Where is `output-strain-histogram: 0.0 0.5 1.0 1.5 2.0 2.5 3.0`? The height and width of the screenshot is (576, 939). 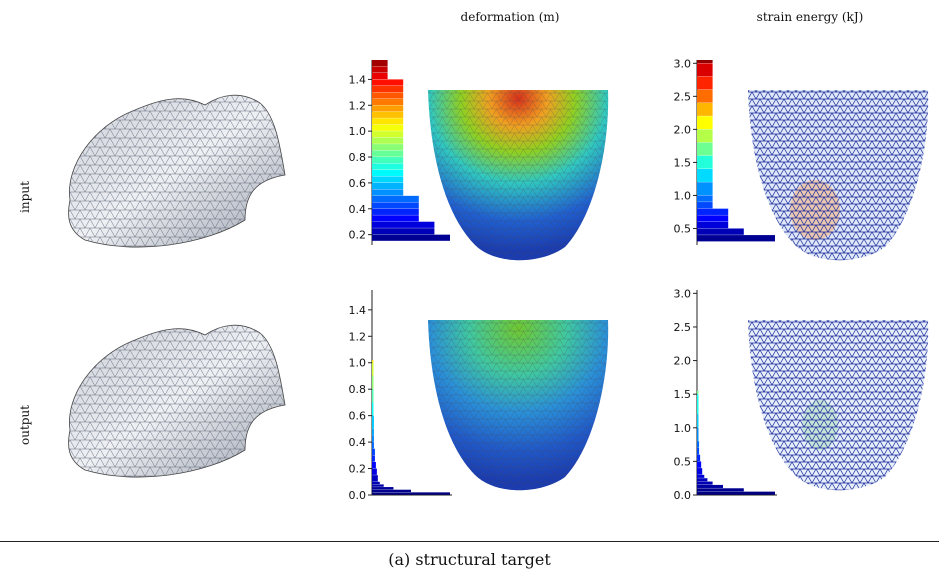 output-strain-histogram: 0.0 0.5 1.0 1.5 2.0 2.5 3.0 is located at coordinates (725, 394).